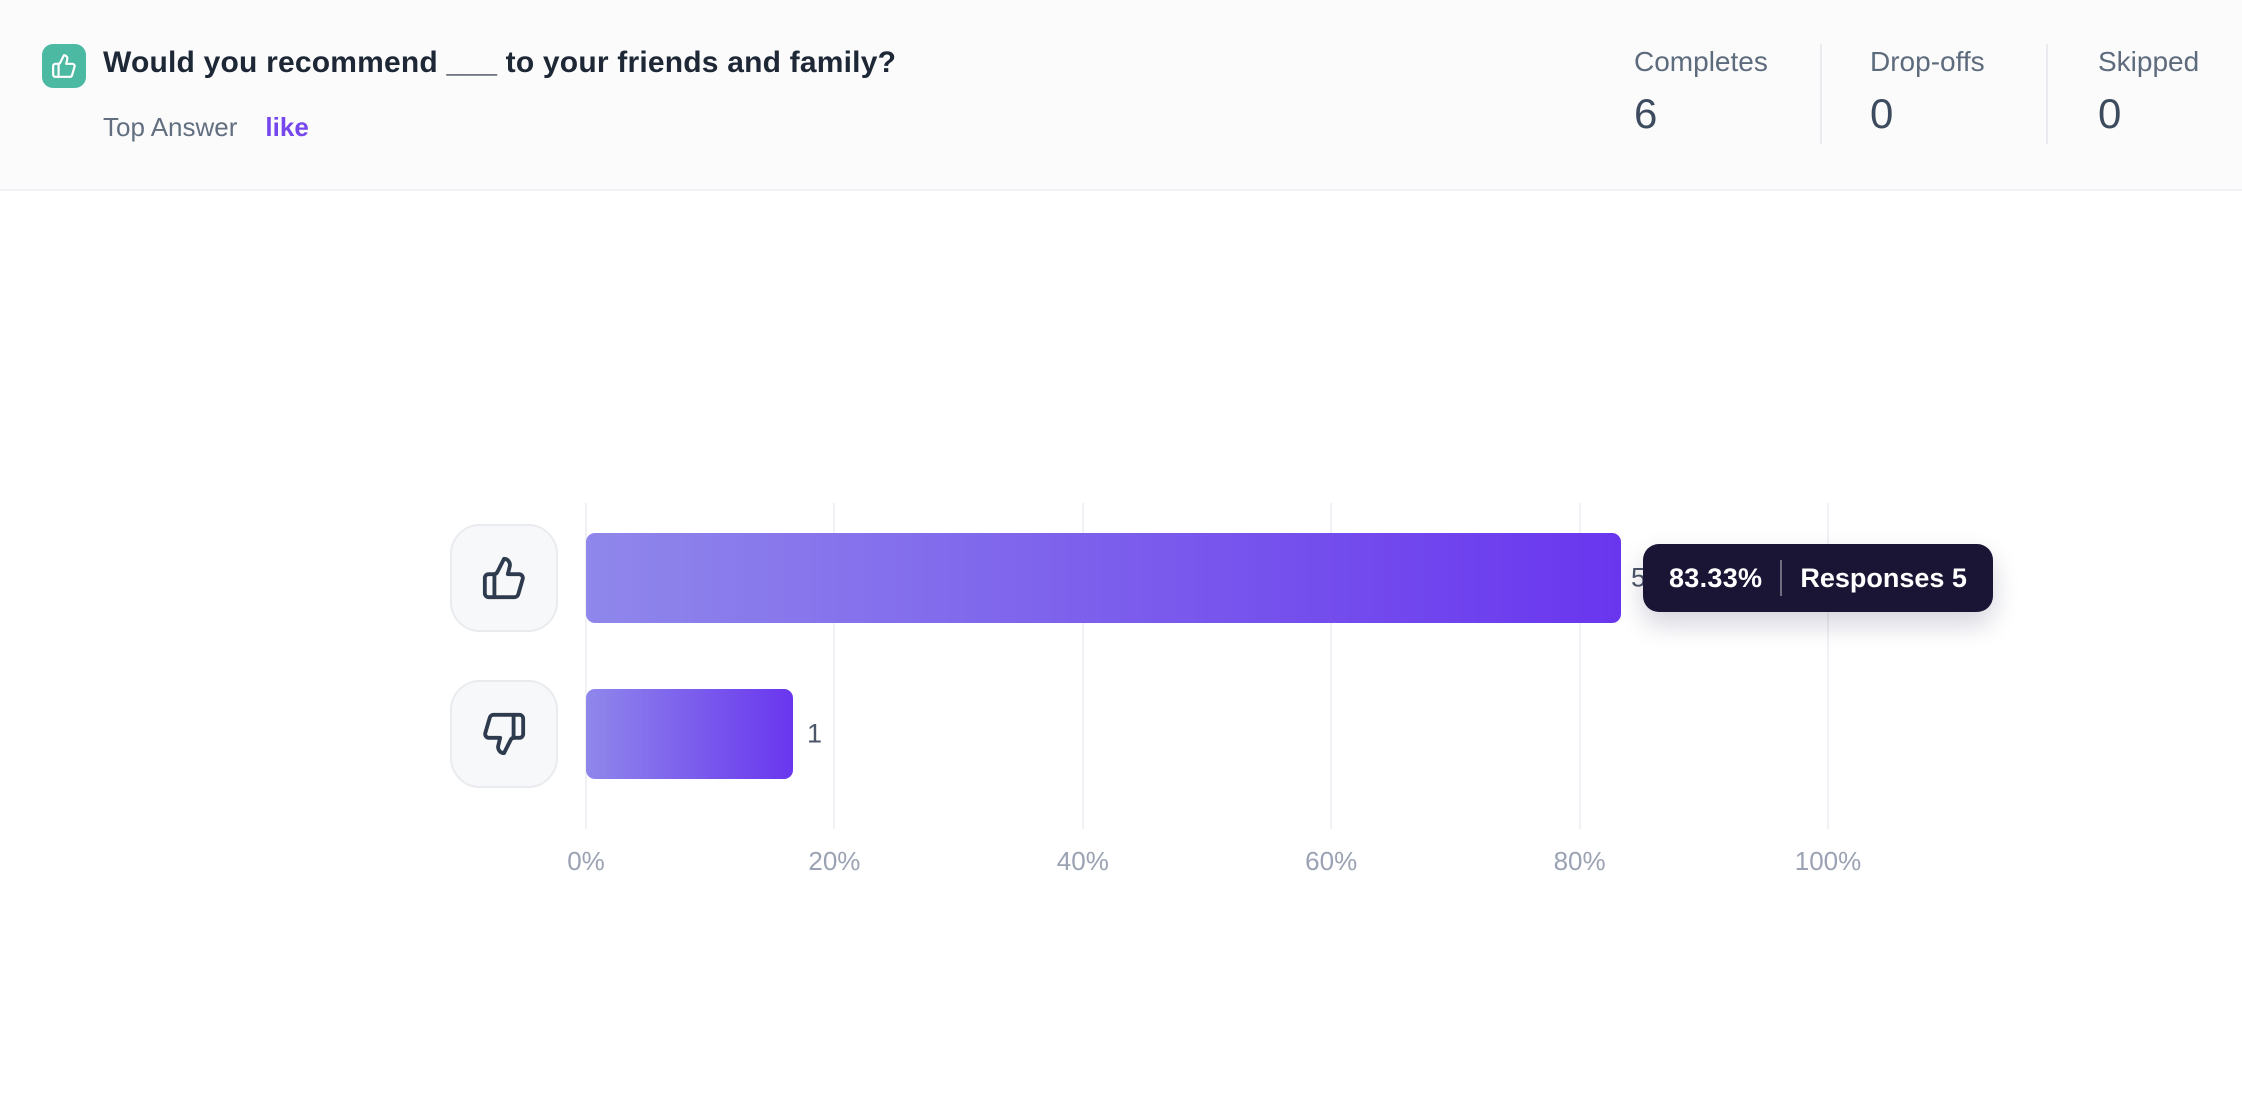 The image size is (2242, 1110). Describe the element at coordinates (1331, 861) in the screenshot. I see `axis-tick-label: 60%` at that location.